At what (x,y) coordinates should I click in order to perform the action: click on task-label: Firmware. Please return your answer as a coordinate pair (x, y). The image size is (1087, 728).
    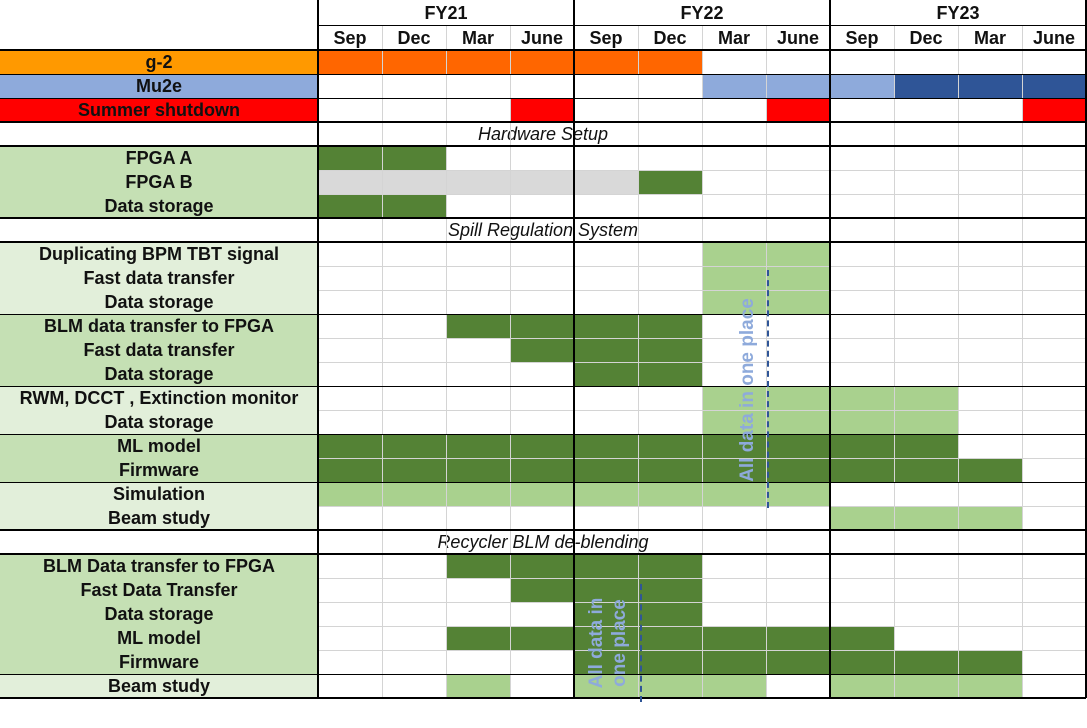
    Looking at the image, I should click on (159, 662).